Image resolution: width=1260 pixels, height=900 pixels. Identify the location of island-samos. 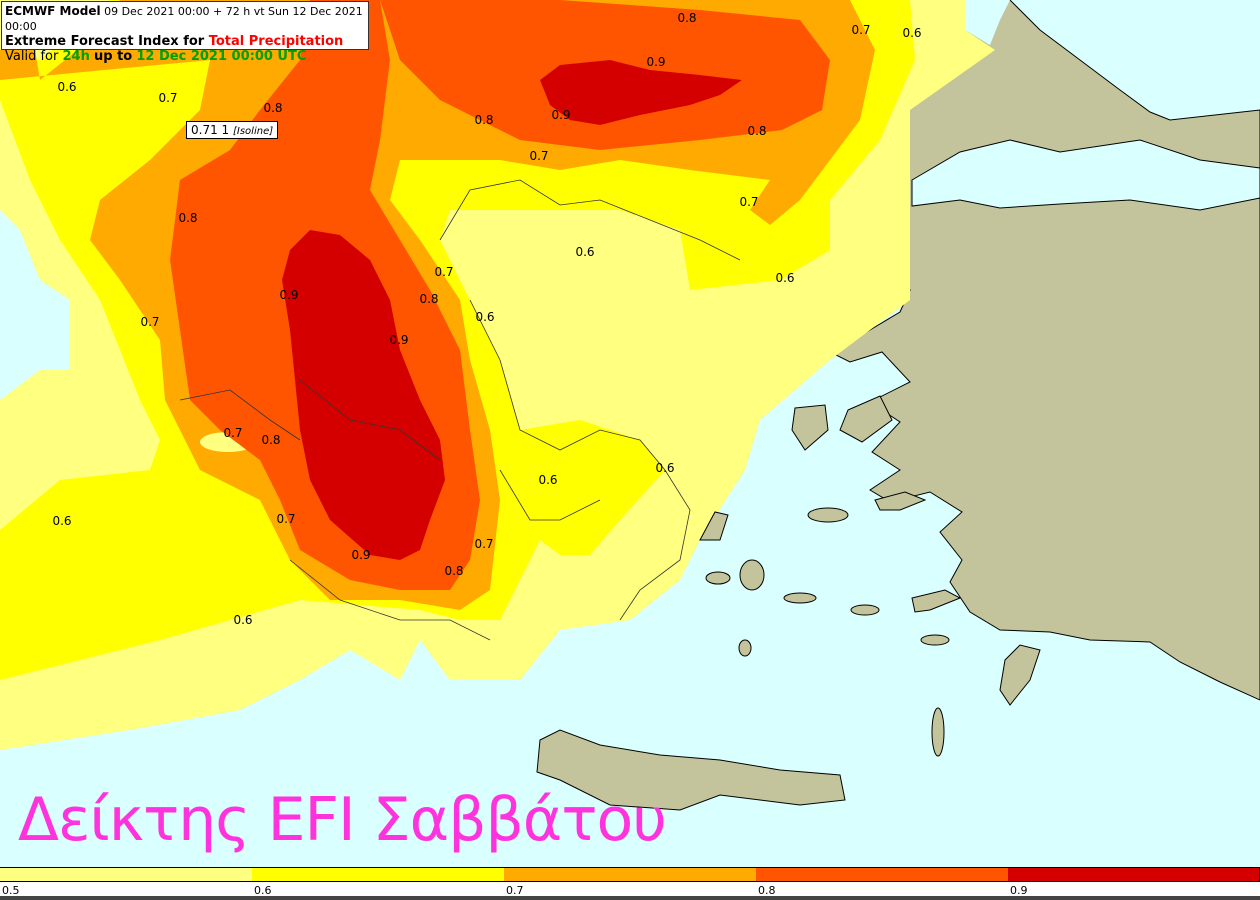
(936, 601).